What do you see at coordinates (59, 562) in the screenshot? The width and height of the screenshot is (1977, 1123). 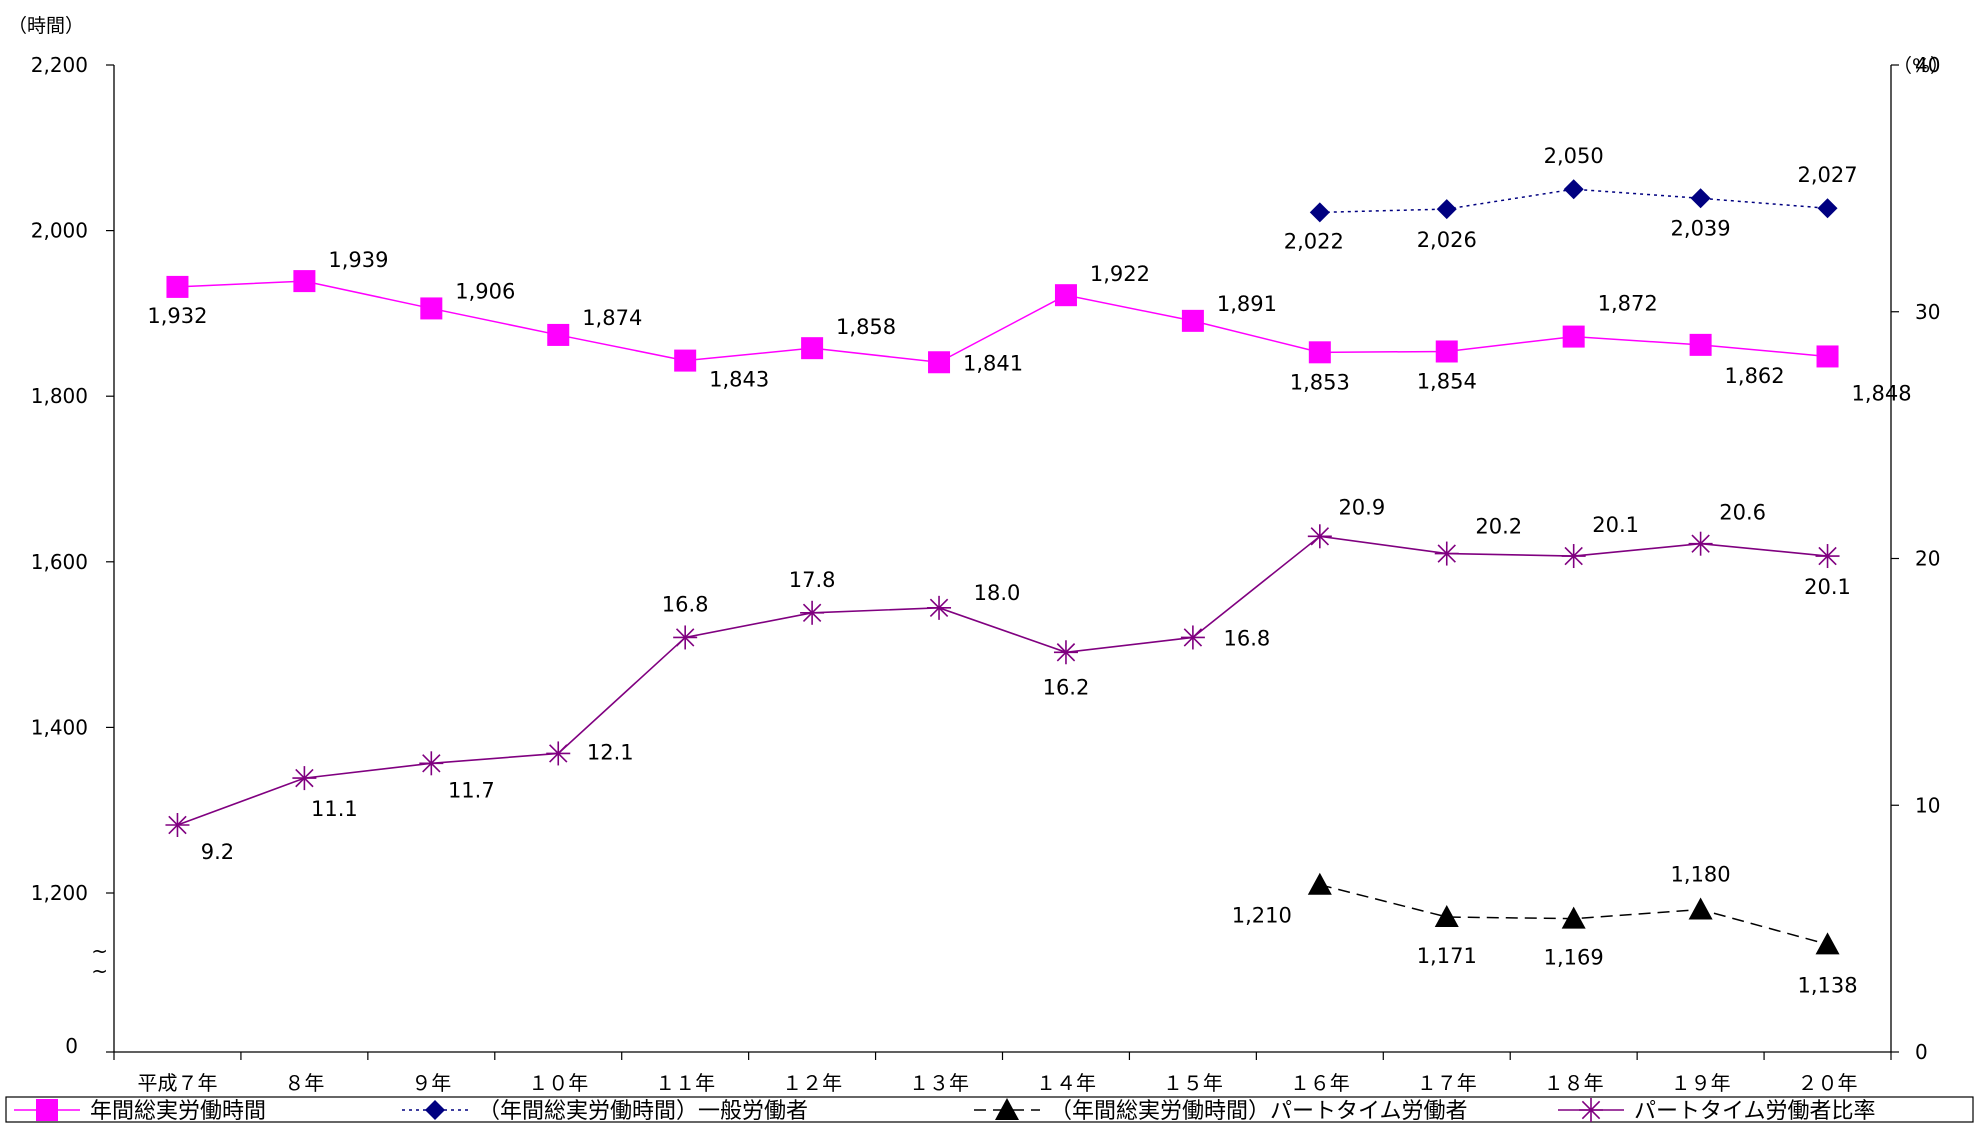 I see `left-tick-label: 1,600` at bounding box center [59, 562].